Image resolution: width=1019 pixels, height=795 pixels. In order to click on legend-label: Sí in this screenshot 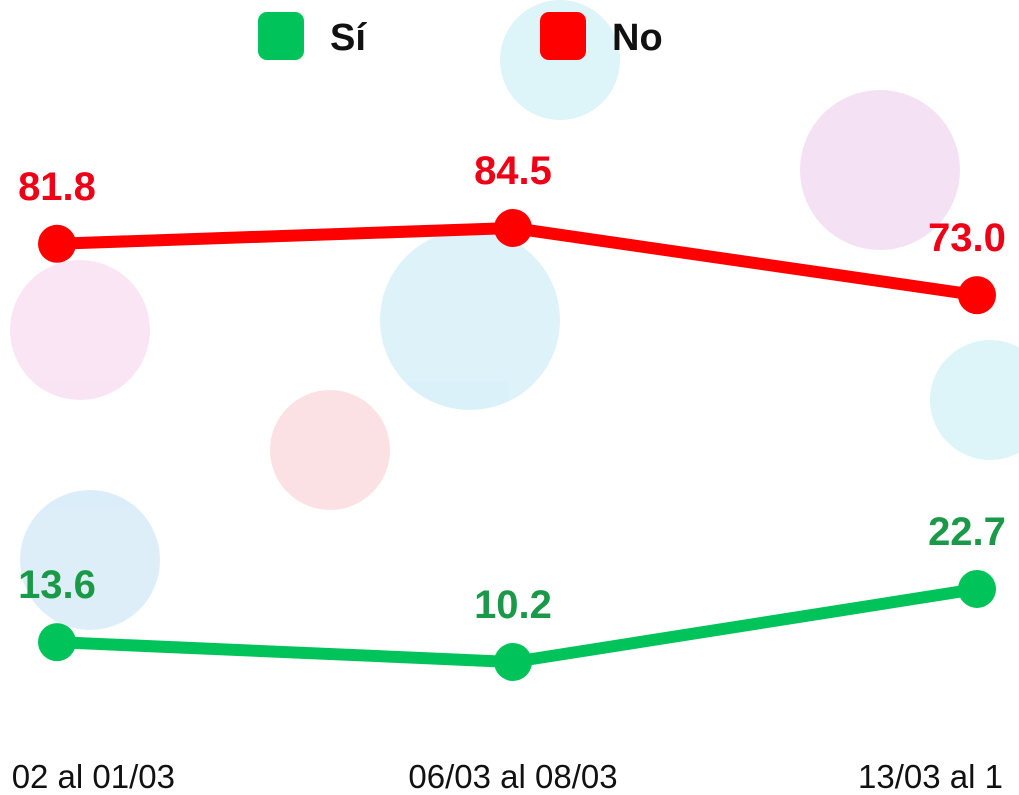, I will do `click(348, 38)`.